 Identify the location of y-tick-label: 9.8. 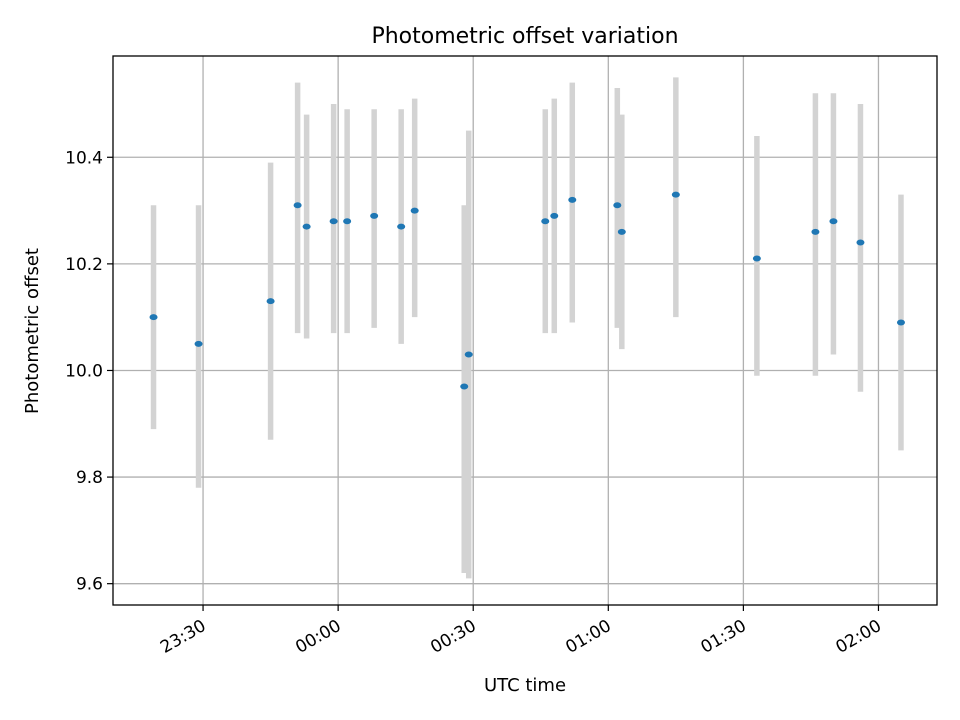
(89, 478).